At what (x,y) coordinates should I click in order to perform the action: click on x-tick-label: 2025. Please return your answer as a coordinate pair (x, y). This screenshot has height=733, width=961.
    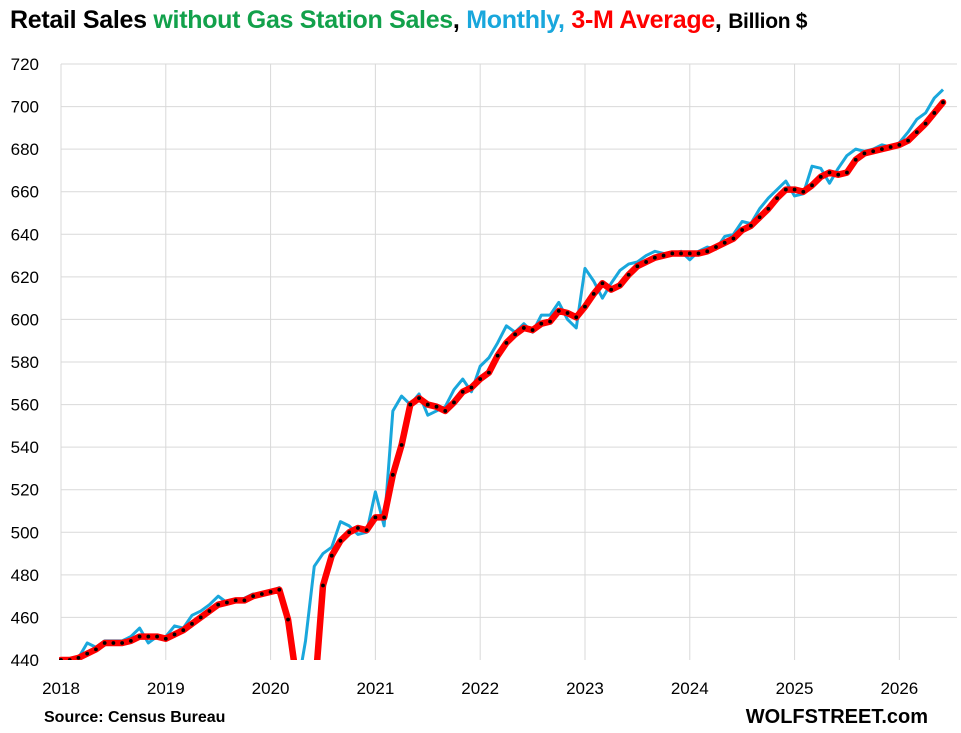
    Looking at the image, I should click on (795, 688).